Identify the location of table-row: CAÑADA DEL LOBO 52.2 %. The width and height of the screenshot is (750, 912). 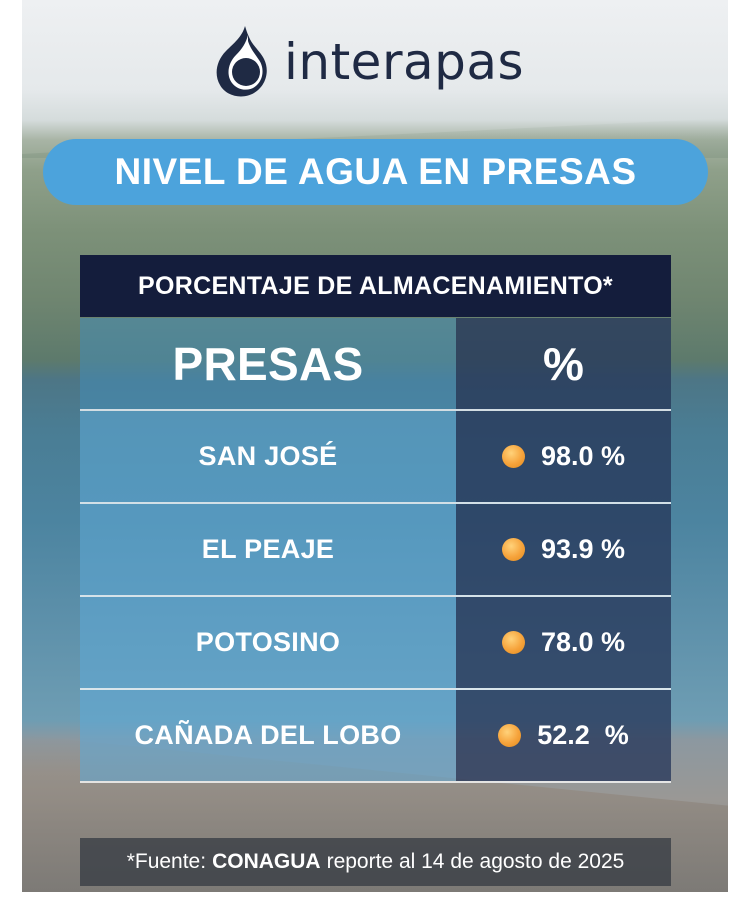
(375, 736).